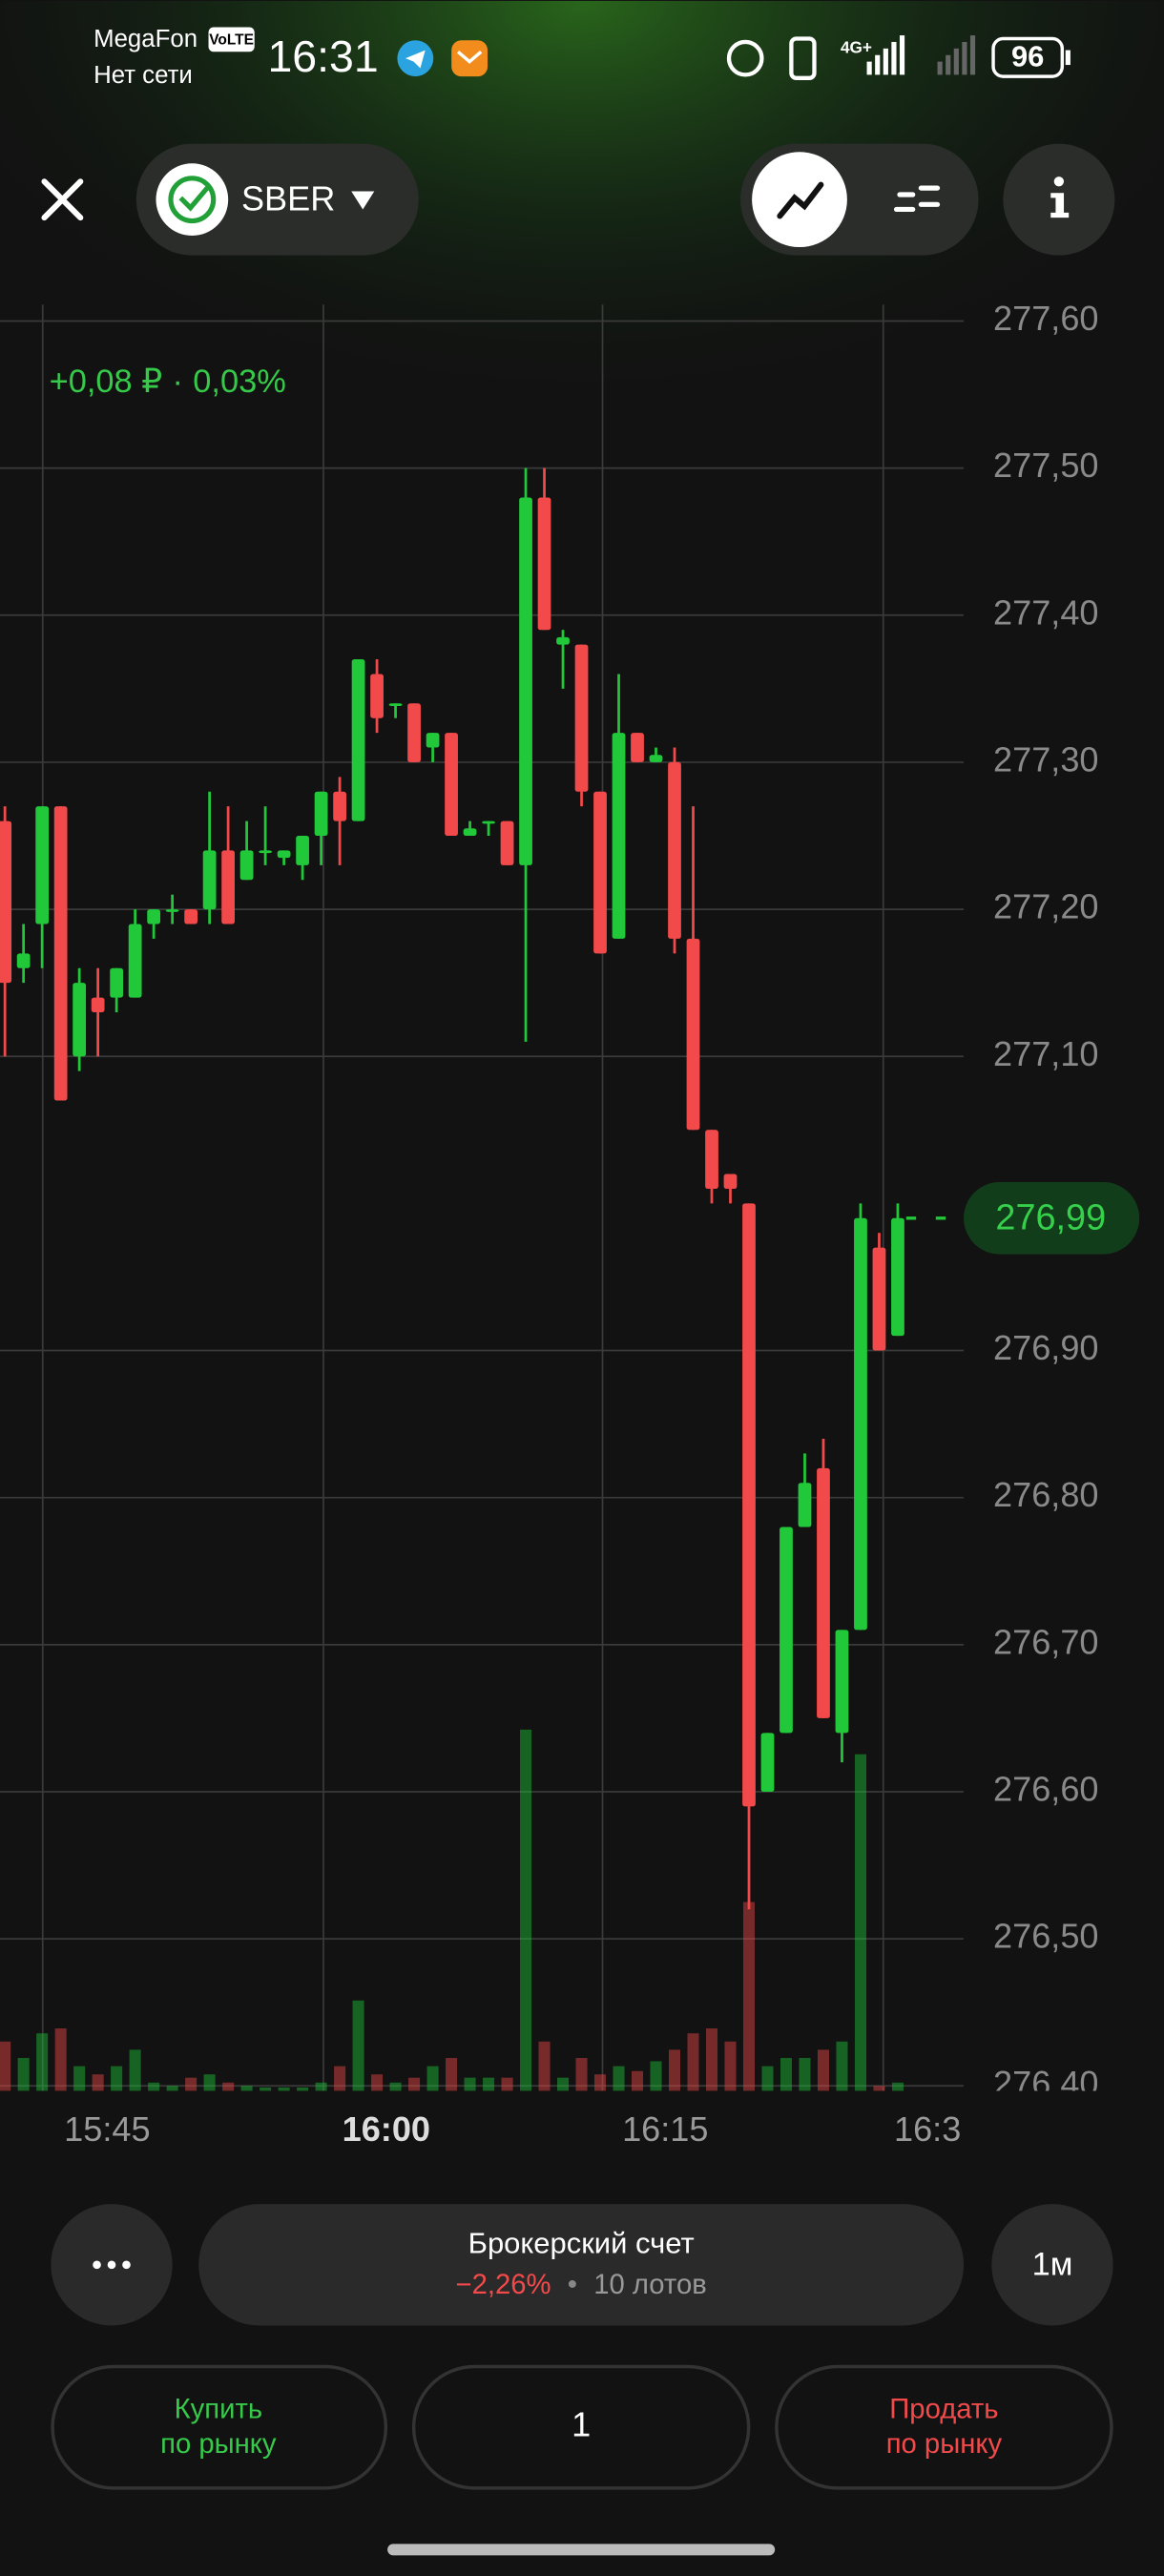  I want to click on mail-glyph, so click(470, 57).